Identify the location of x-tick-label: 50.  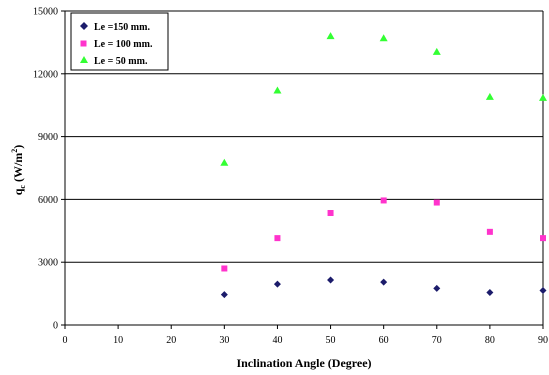
(331, 340).